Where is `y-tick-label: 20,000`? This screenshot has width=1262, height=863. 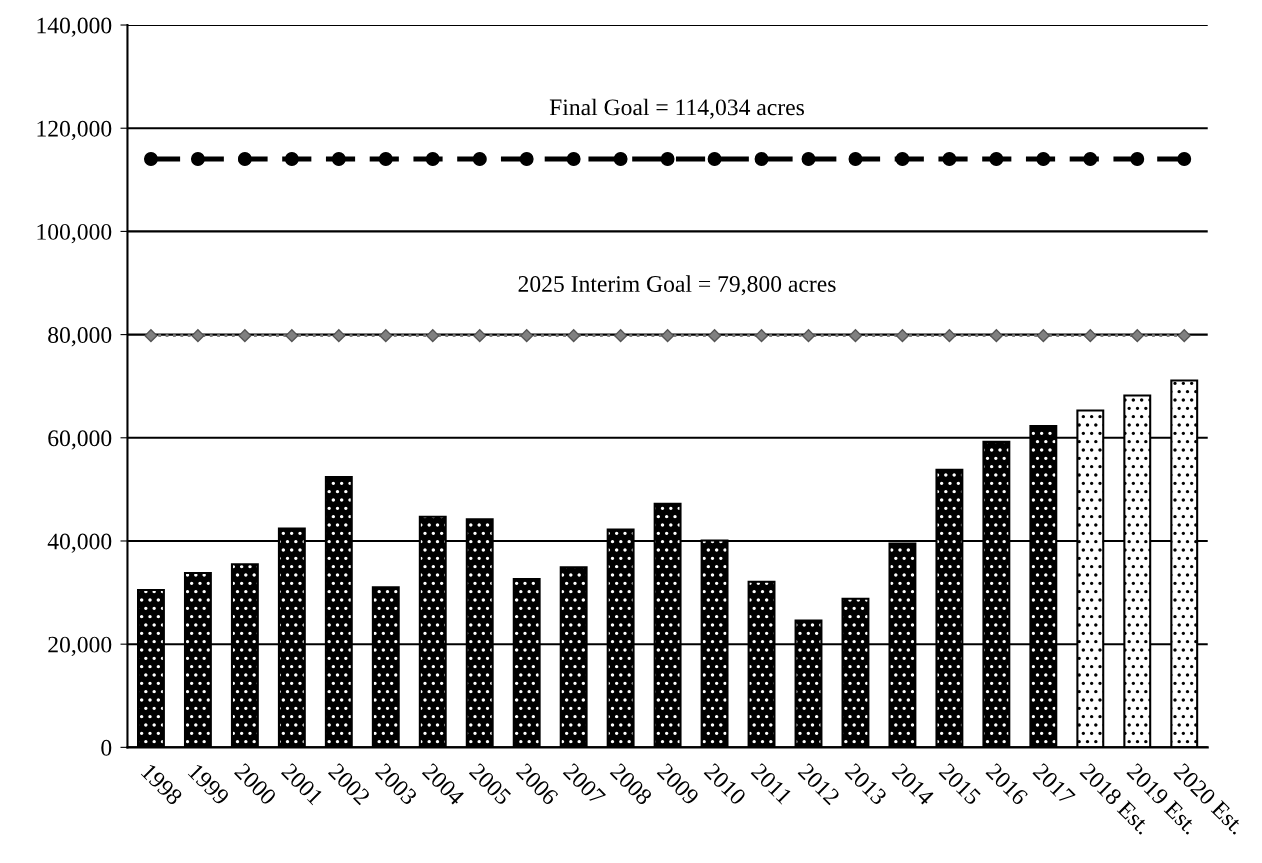 y-tick-label: 20,000 is located at coordinates (80, 646).